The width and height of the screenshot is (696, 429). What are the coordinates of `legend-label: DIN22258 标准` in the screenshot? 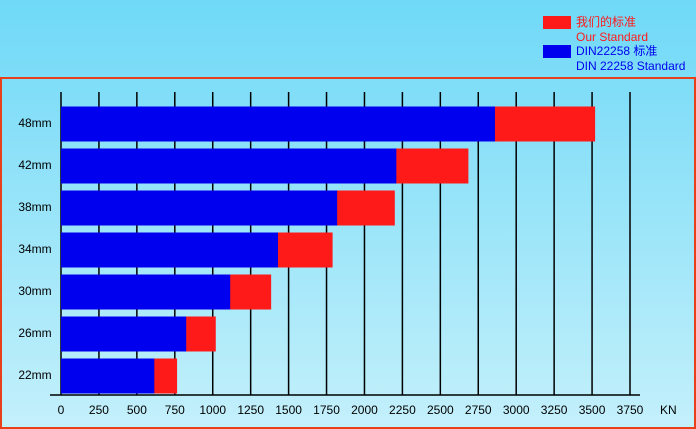 It's located at (616, 51).